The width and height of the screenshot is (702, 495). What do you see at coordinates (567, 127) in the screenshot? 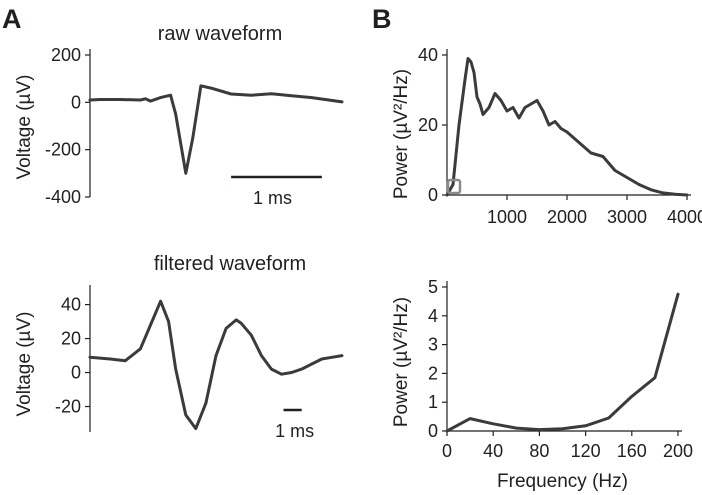
I see `series-line-spectrum_full` at bounding box center [567, 127].